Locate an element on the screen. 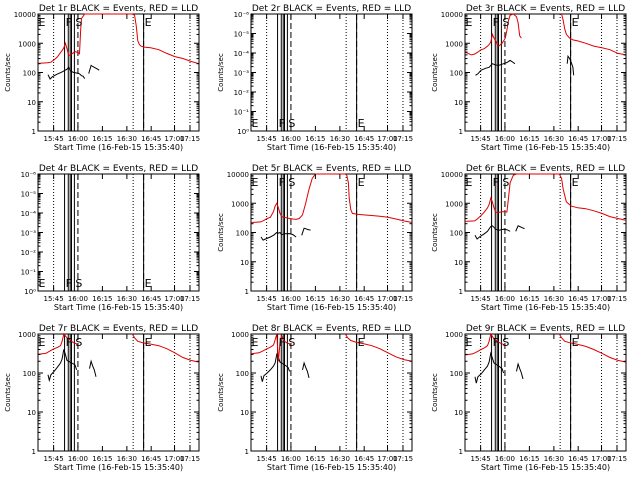 This screenshot has width=640, height=480. y-tick-label: 10⁰ is located at coordinates (243, 132).